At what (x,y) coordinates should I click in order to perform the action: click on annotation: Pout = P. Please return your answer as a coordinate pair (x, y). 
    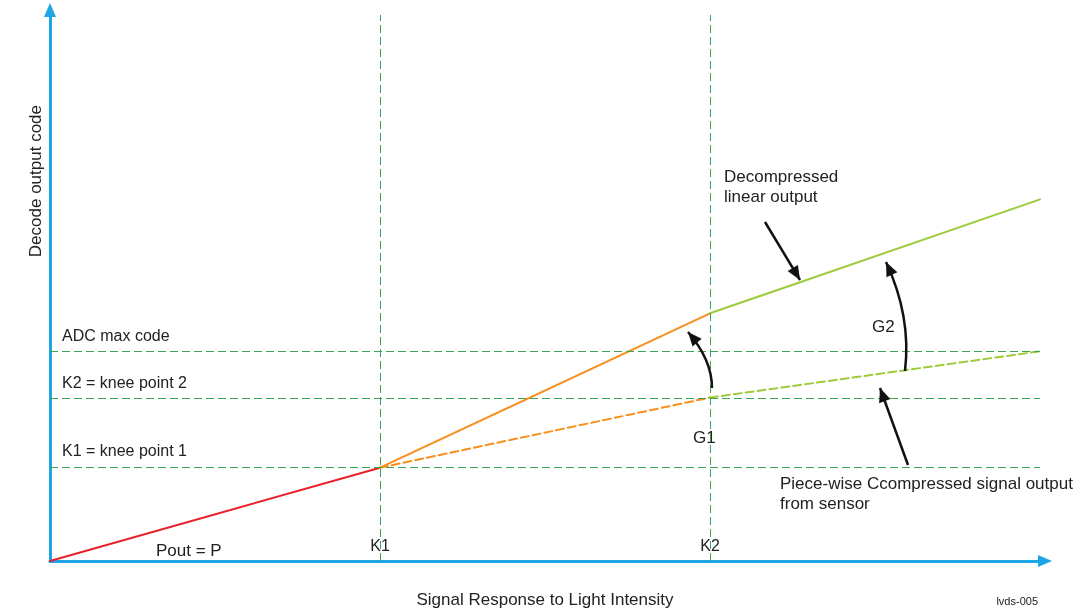
    Looking at the image, I should click on (189, 550).